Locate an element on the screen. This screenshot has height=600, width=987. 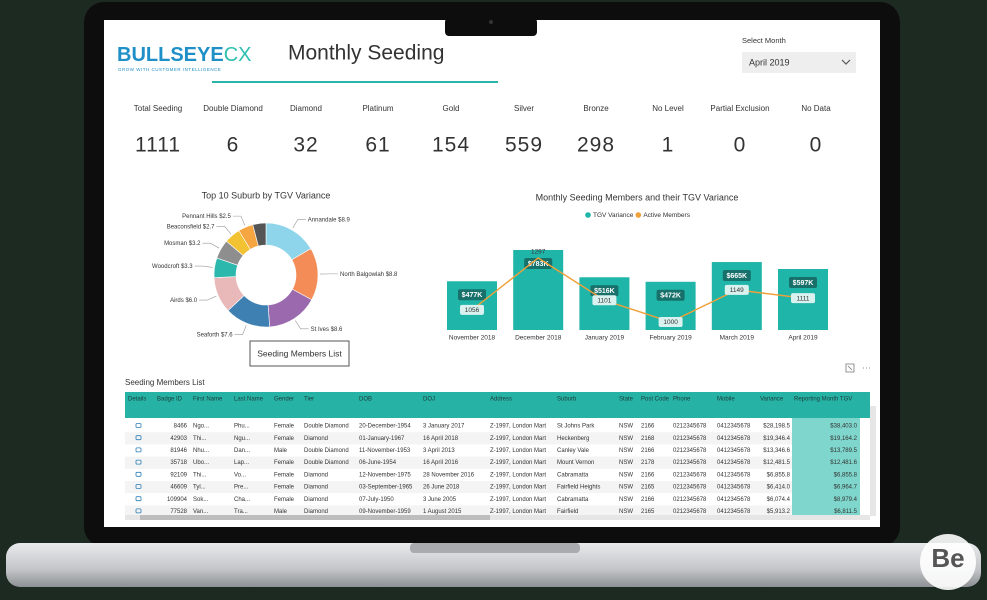
column-header: Post Code is located at coordinates (655, 400).